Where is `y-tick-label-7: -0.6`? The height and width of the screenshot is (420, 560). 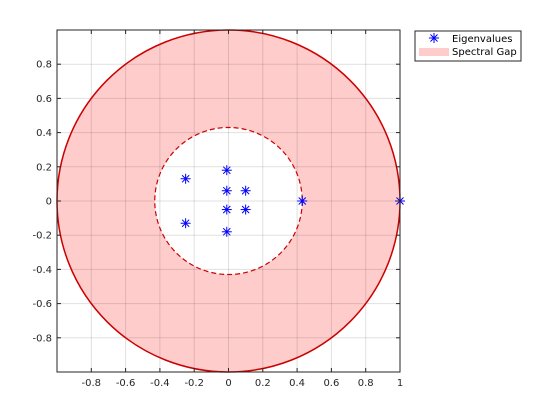
y-tick-label-7: -0.6 is located at coordinates (42, 304).